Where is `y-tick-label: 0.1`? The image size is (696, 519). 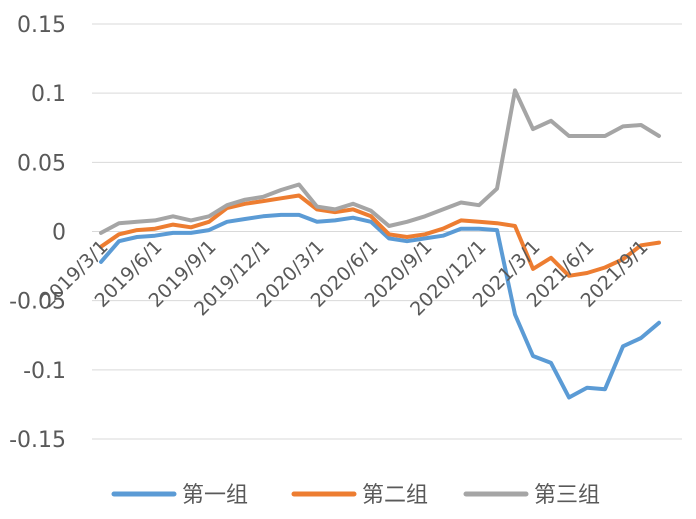 y-tick-label: 0.1 is located at coordinates (48, 94).